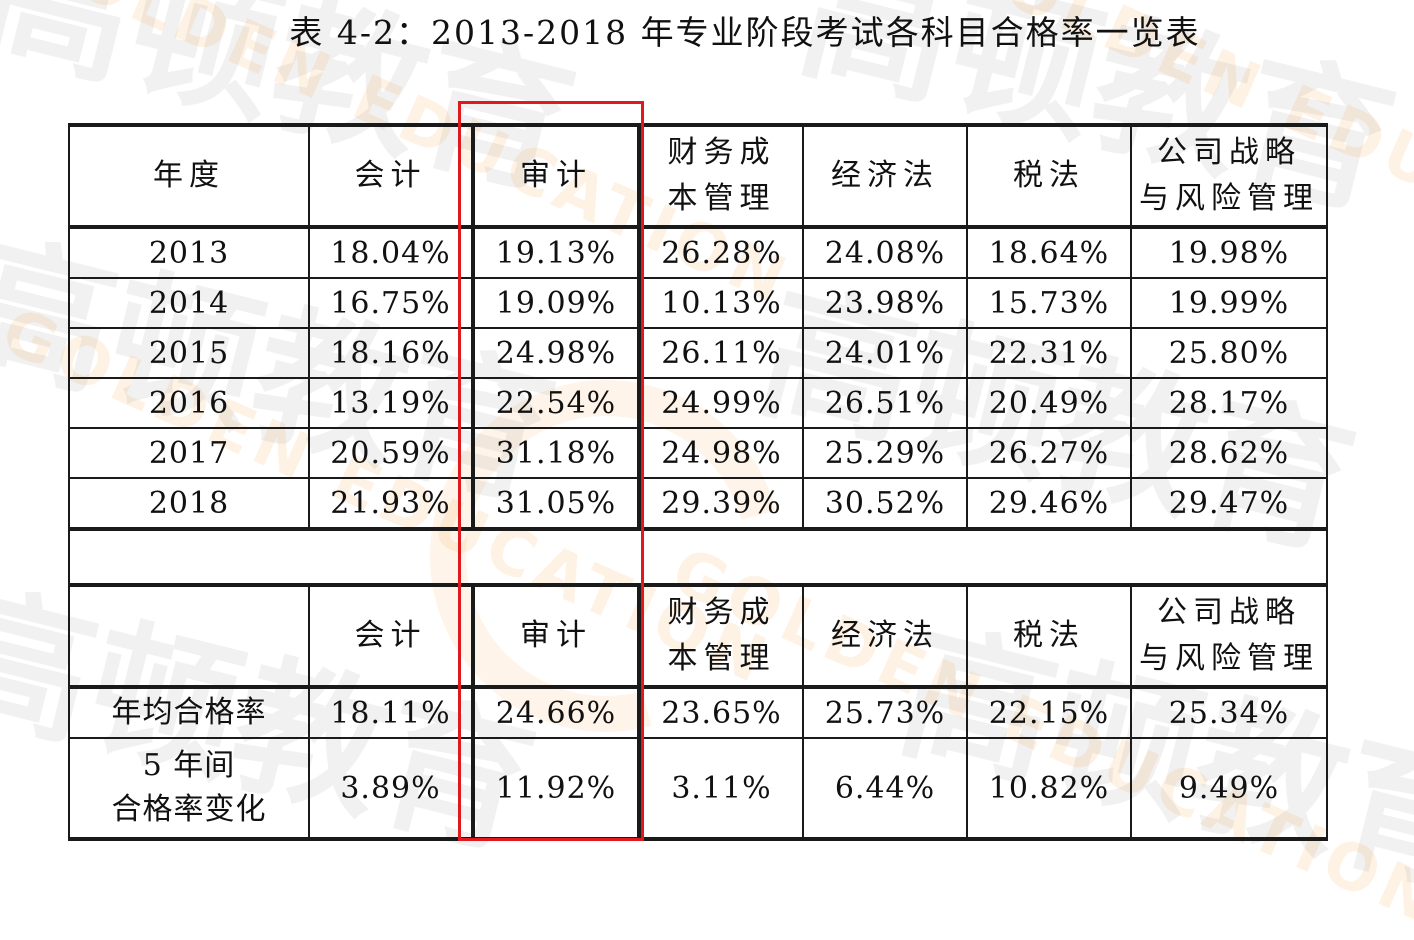 The height and width of the screenshot is (940, 1414). Describe the element at coordinates (720, 353) in the screenshot. I see `value-cell: 26.11%` at that location.